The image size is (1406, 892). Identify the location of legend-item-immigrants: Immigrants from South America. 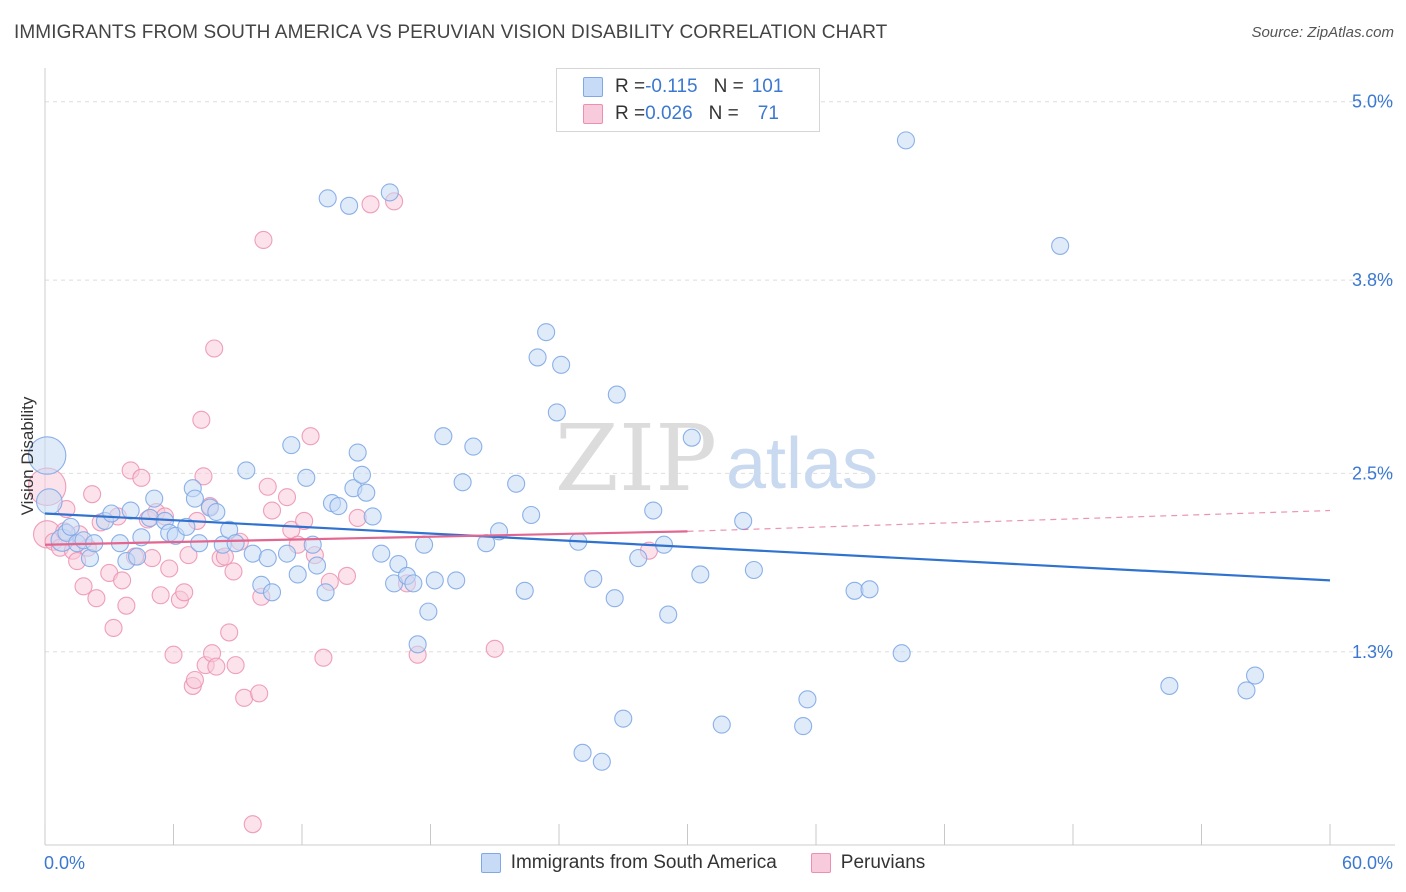
(628, 863).